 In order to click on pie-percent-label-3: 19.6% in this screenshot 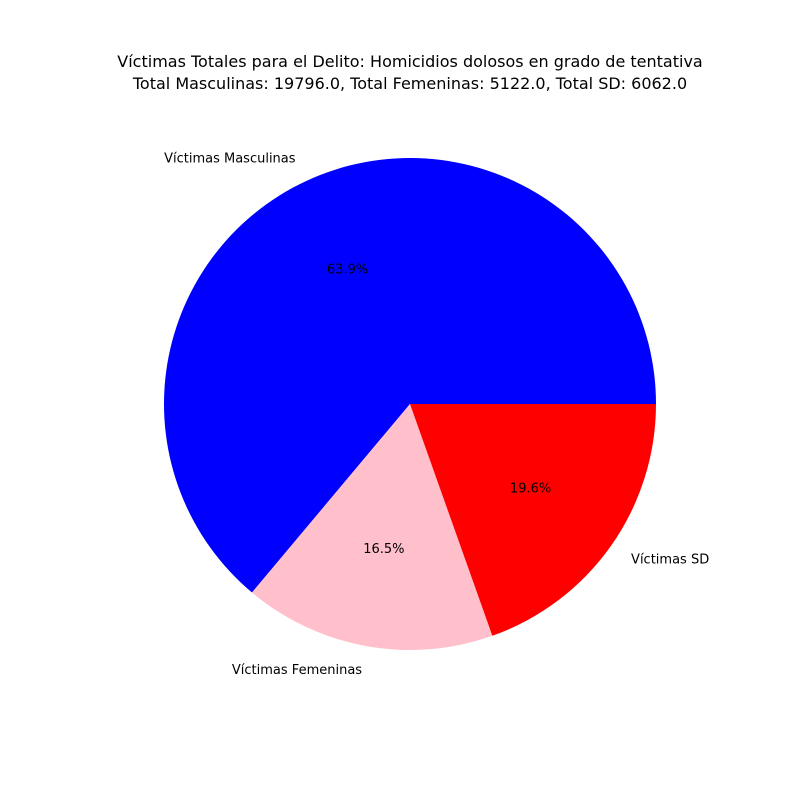, I will do `click(530, 489)`.